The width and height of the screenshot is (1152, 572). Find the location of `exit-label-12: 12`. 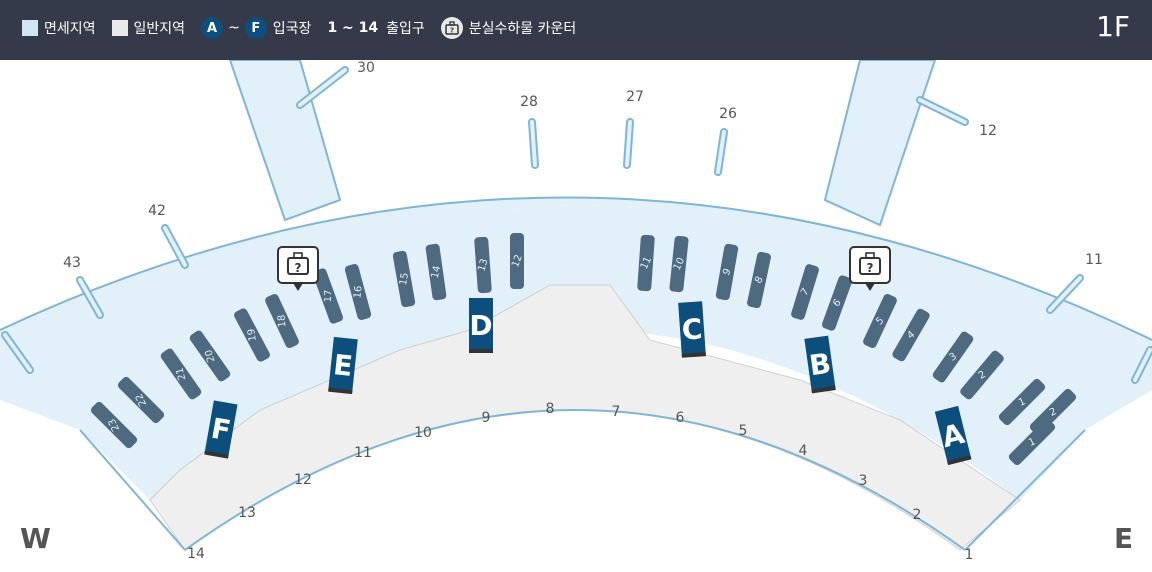

exit-label-12: 12 is located at coordinates (303, 480).